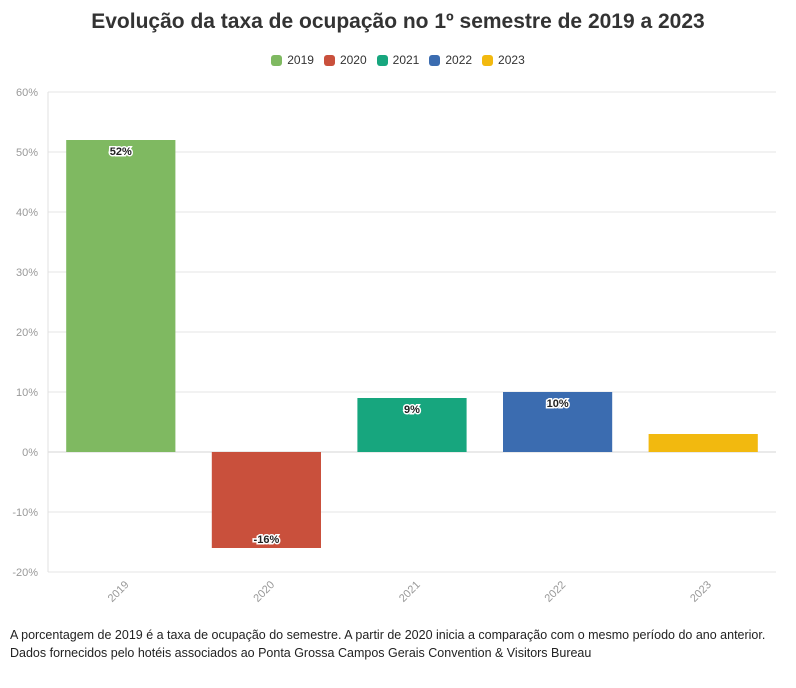 The width and height of the screenshot is (796, 688). Describe the element at coordinates (701, 592) in the screenshot. I see `x-tick-label: 2023` at that location.